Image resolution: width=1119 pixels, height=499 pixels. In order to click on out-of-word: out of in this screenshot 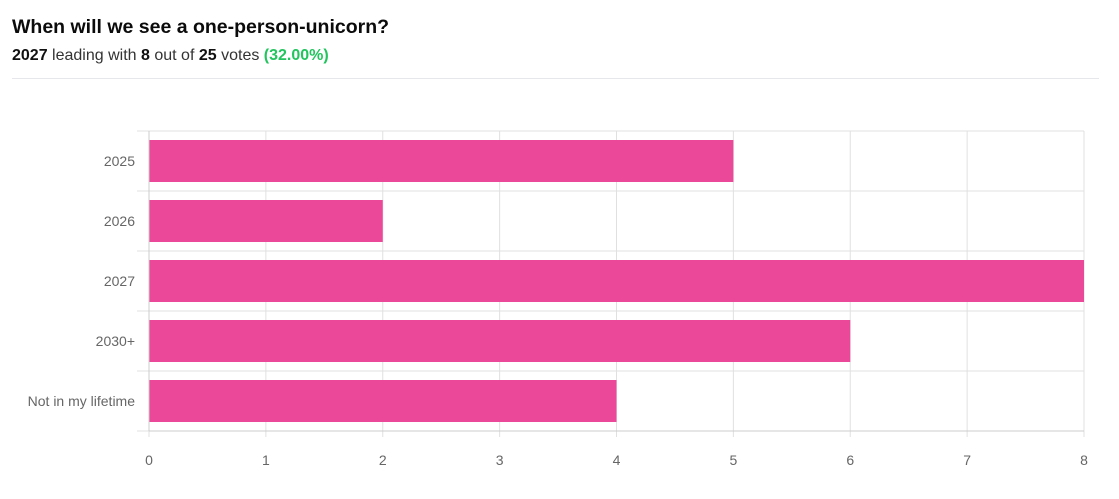, I will do `click(174, 55)`.